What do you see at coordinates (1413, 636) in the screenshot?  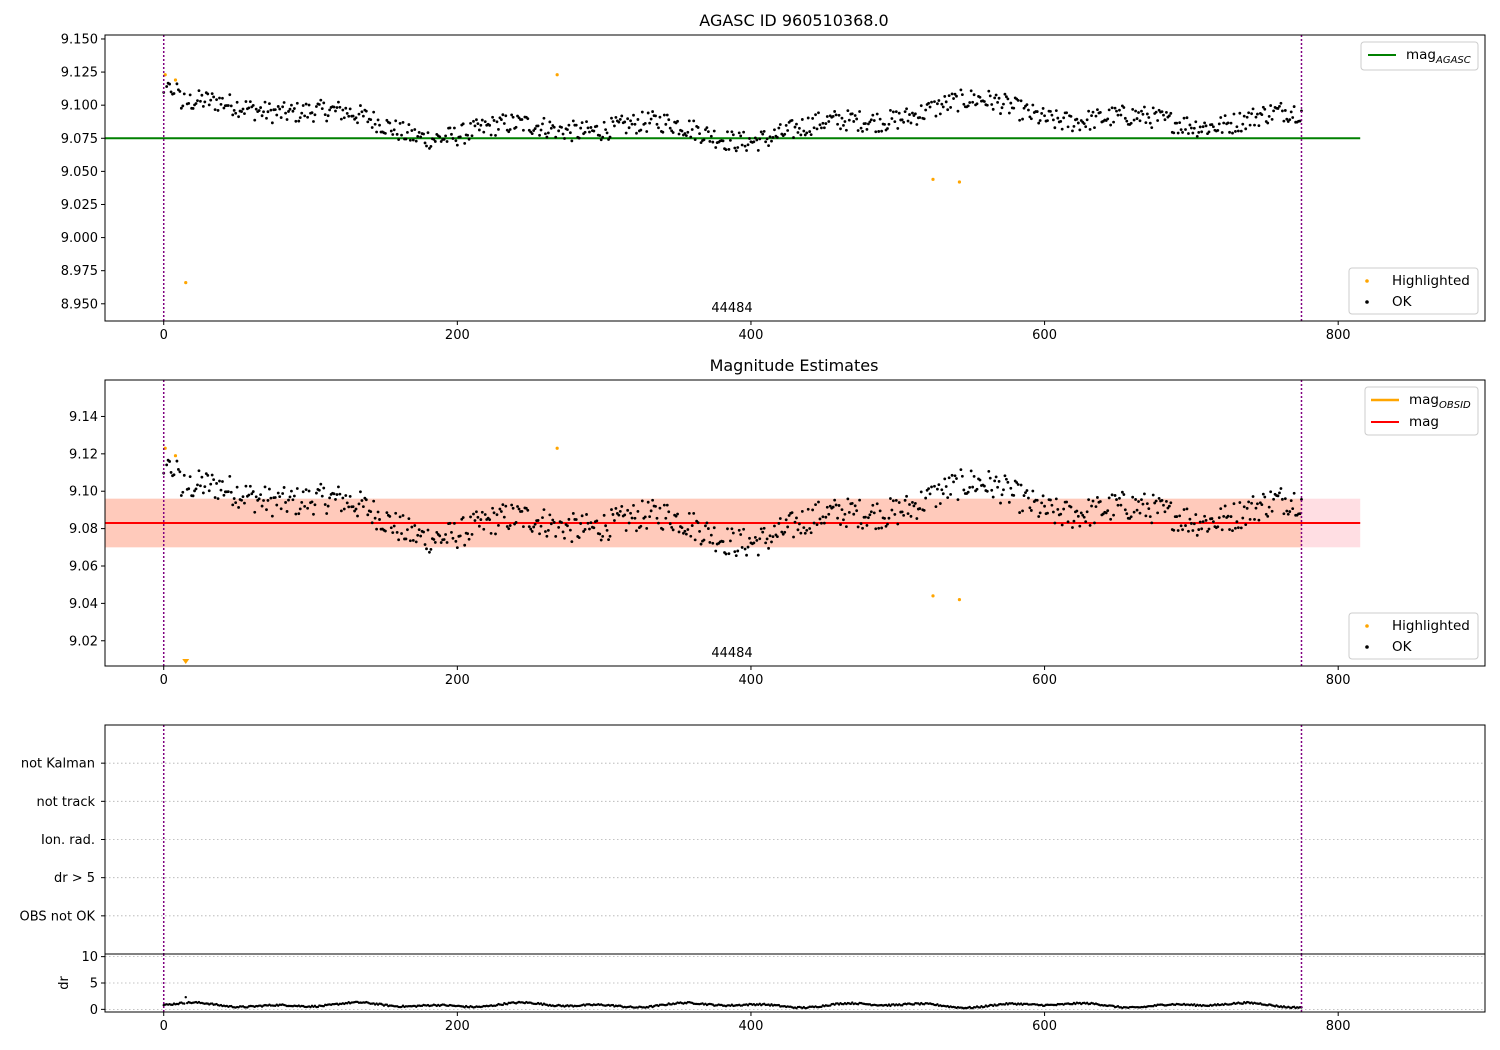 I see `estimates-legend-bottom: Highlighted OK` at bounding box center [1413, 636].